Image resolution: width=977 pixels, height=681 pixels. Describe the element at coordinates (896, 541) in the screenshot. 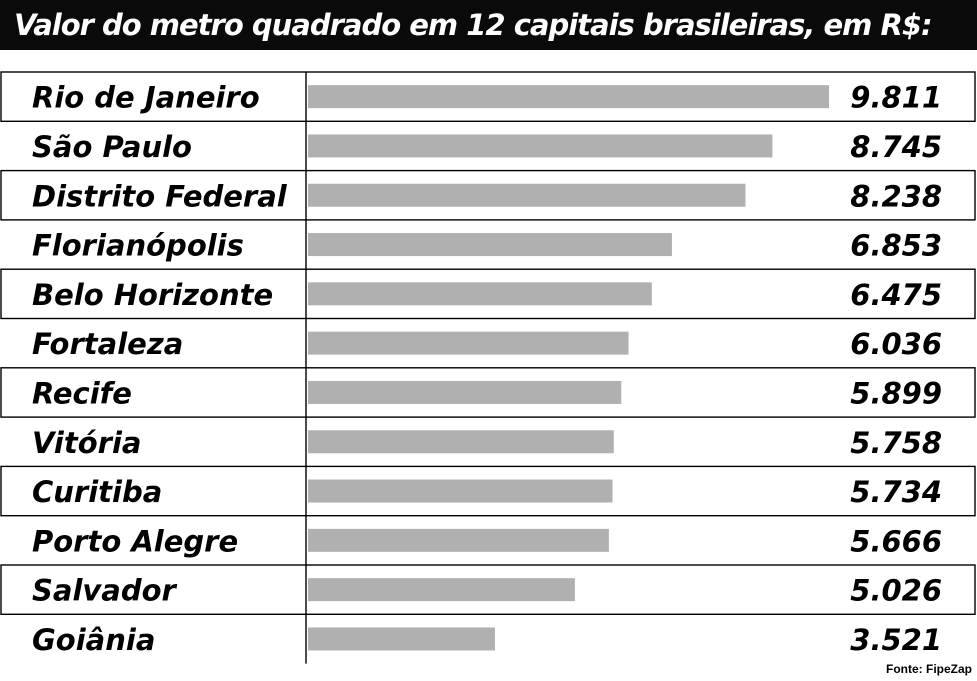

I see `value-label: 5.666` at that location.